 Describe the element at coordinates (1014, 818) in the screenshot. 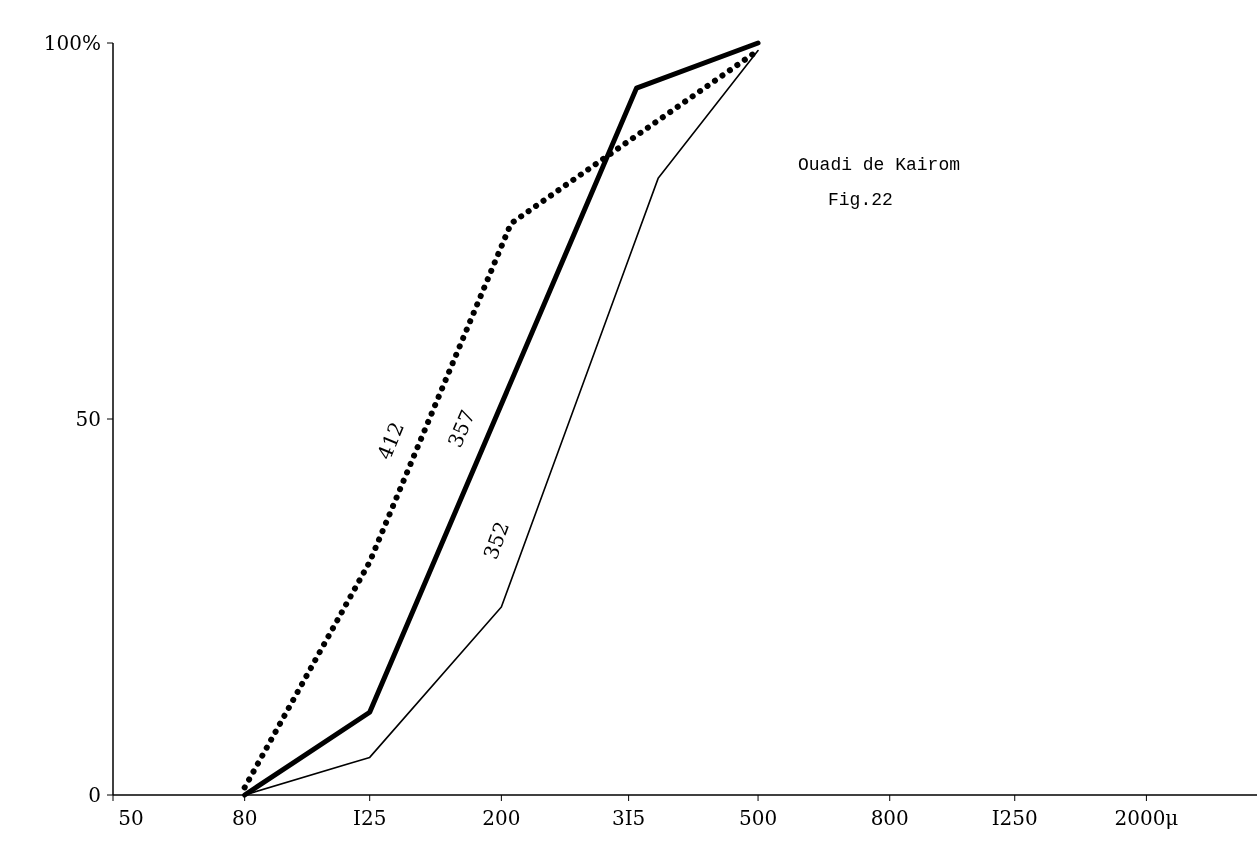

I see `x-tick-label: I250` at that location.